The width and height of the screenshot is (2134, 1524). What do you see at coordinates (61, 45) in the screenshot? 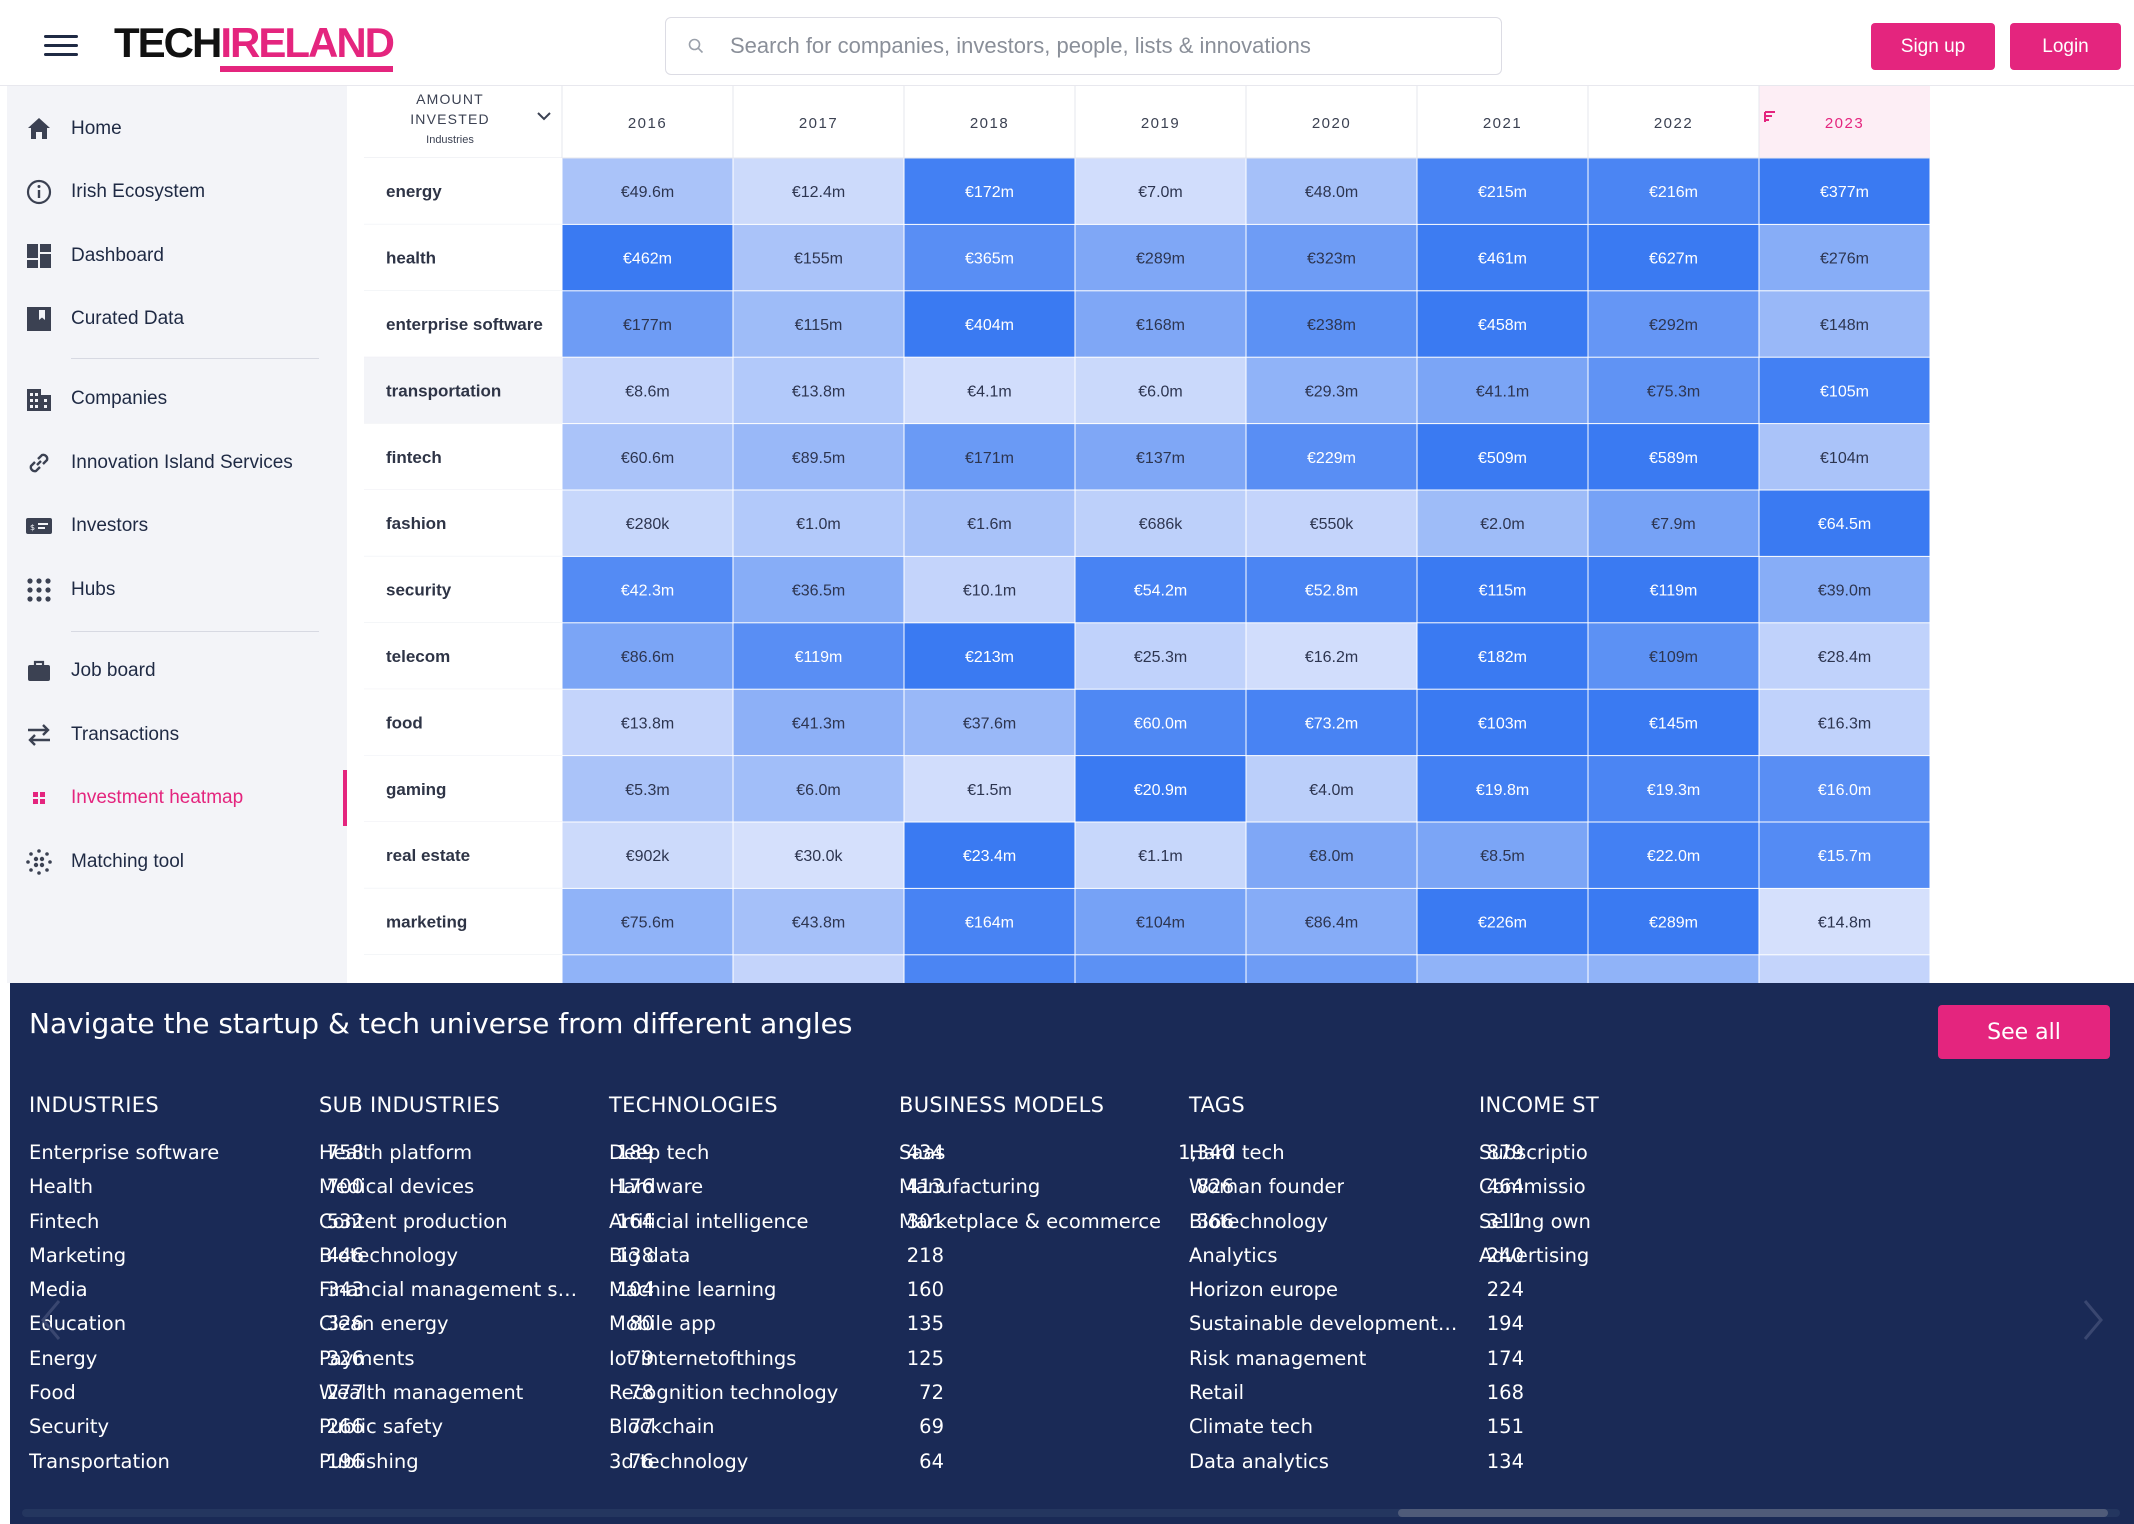
I see `menu-icon` at bounding box center [61, 45].